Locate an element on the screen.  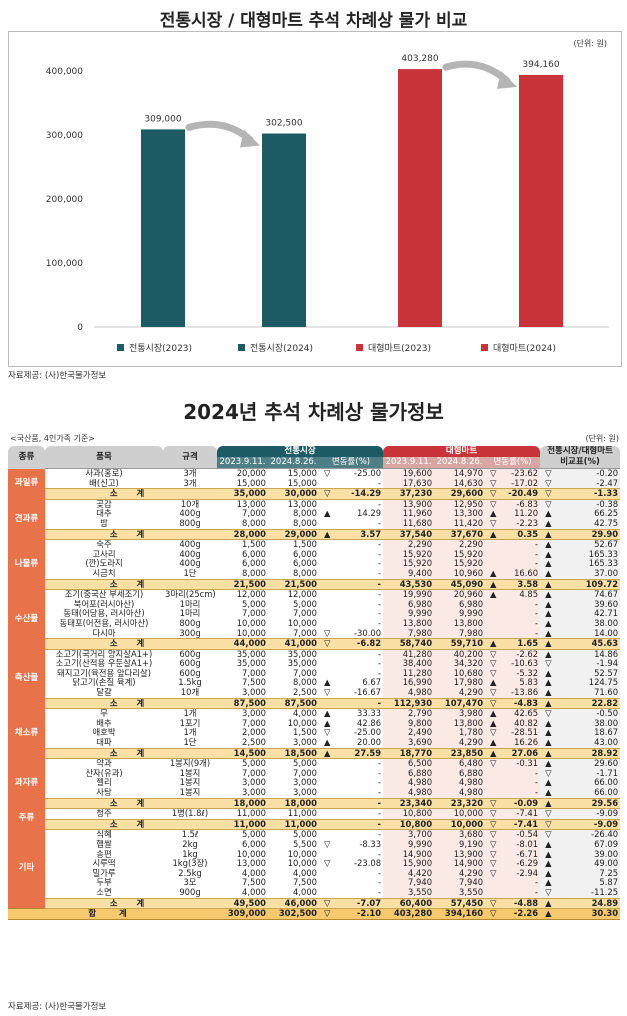
mart-price-2024: 37,670 is located at coordinates (460, 534).